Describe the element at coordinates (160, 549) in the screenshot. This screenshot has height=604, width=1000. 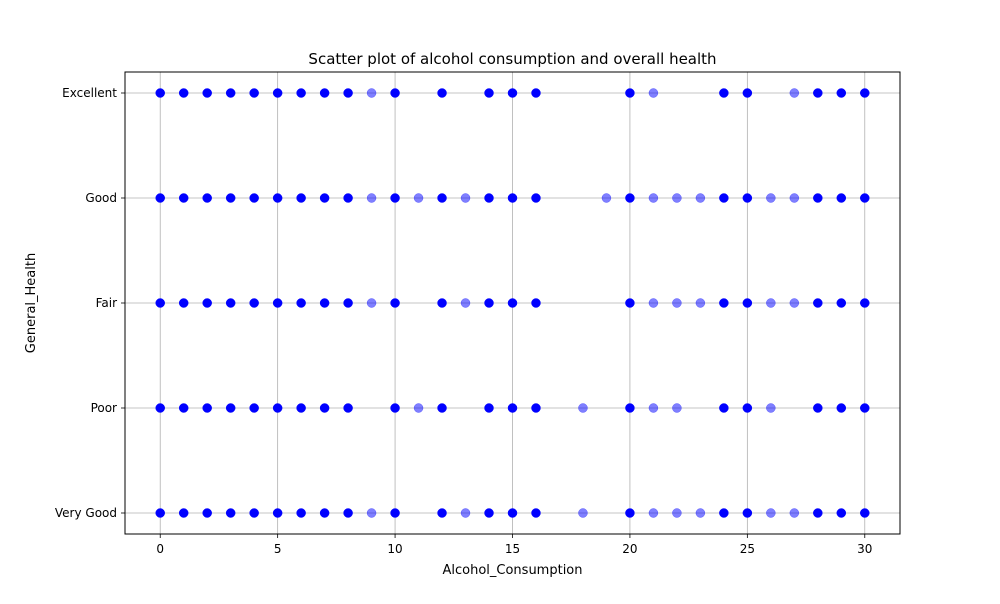
I see `x-tick-label: 0` at that location.